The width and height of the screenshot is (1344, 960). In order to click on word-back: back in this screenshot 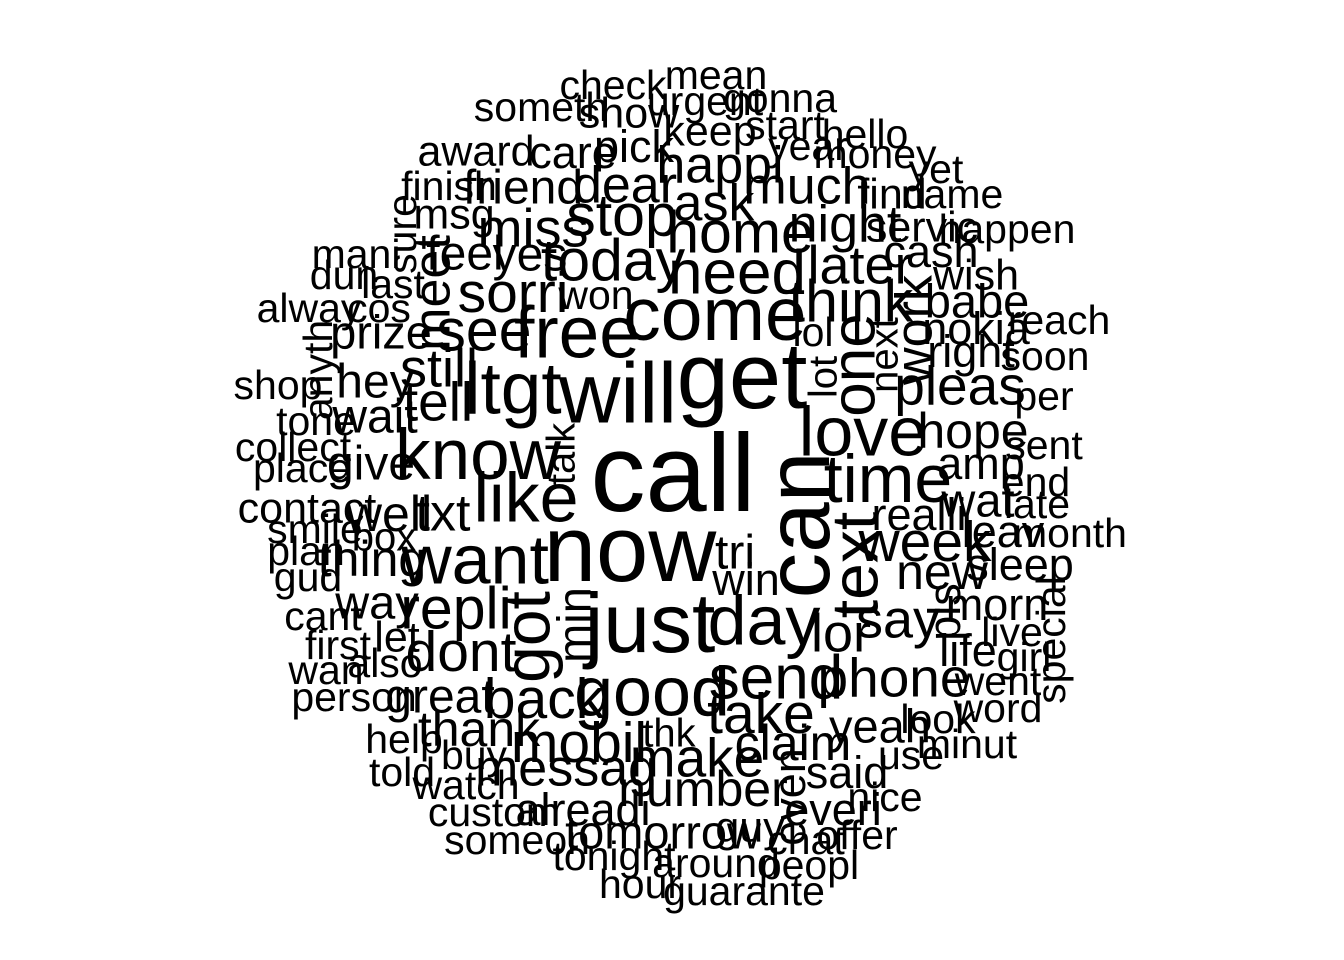, I will do `click(544, 699)`.